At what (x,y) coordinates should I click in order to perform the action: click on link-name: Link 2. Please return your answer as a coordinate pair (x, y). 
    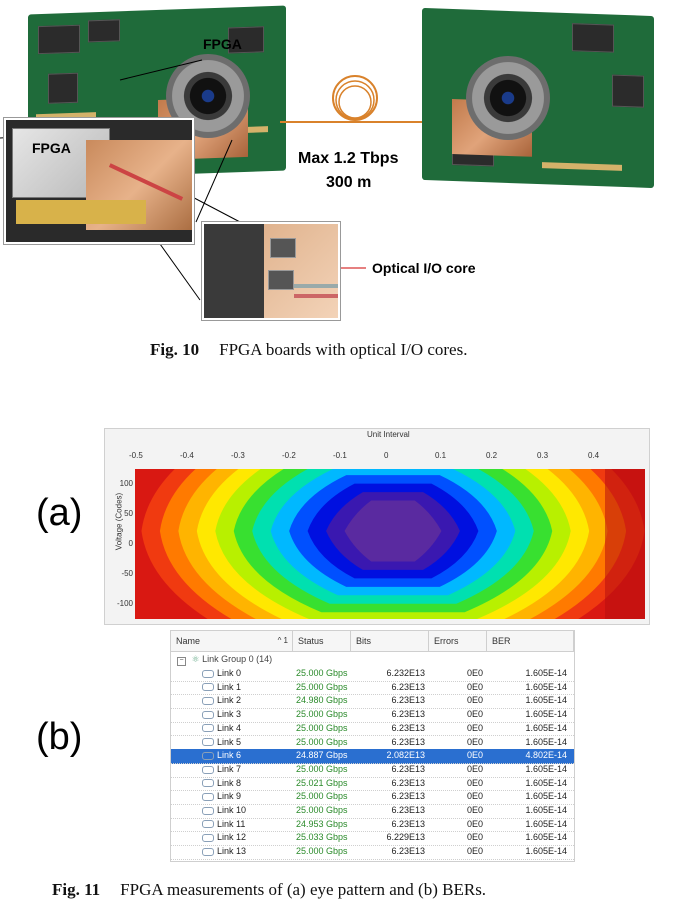
    Looking at the image, I should click on (229, 700).